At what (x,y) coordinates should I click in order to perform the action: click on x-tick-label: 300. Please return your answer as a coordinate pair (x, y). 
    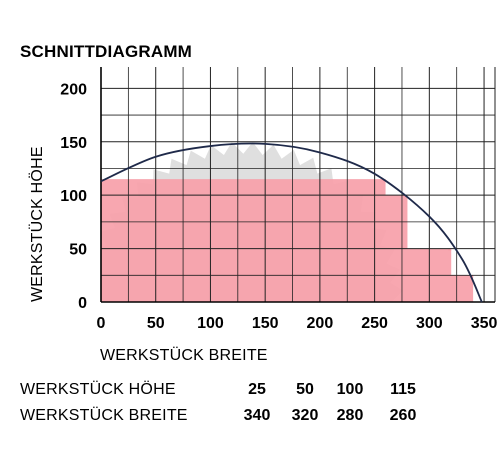
    Looking at the image, I should click on (429, 323).